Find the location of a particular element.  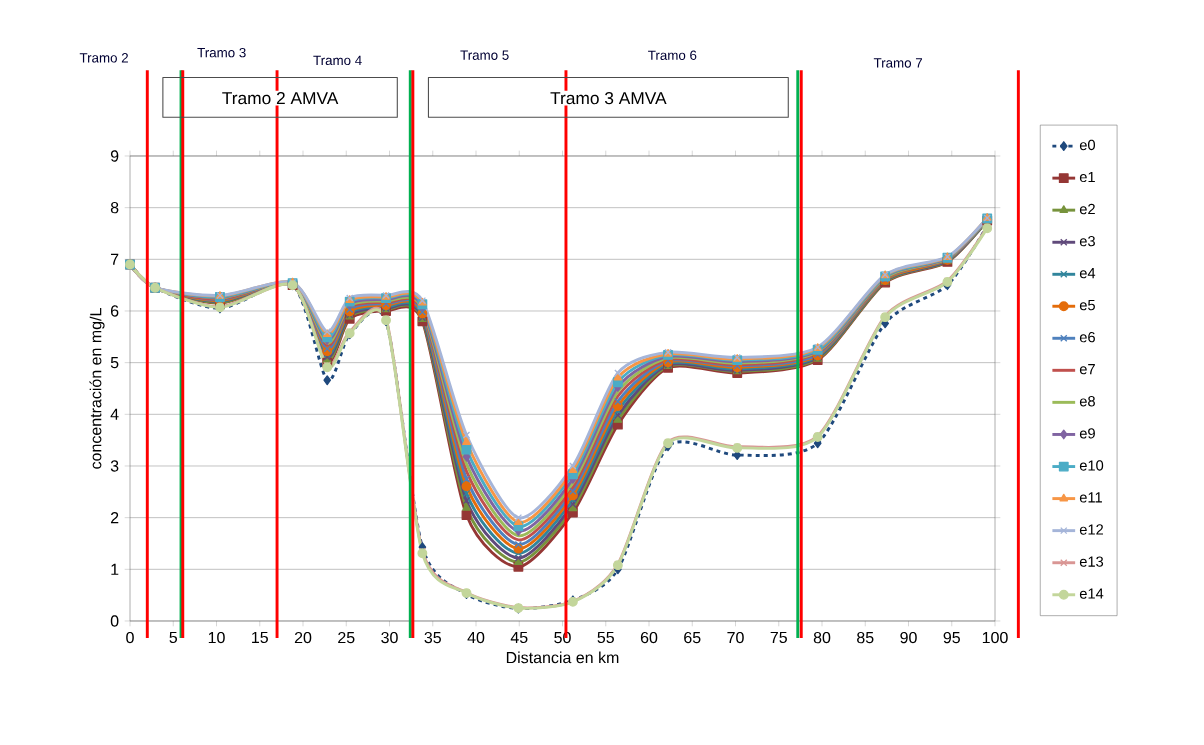

y-tick-label: 1 is located at coordinates (115, 569).